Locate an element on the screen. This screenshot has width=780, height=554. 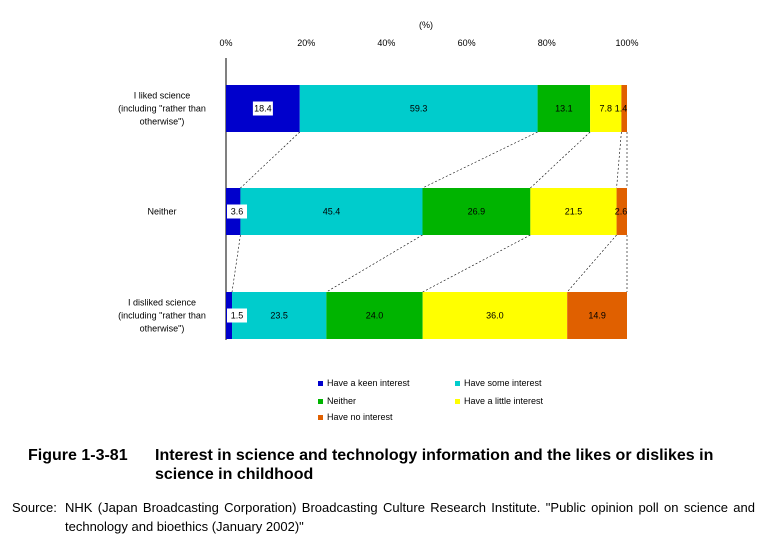
category-label: I disliked science is located at coordinates (162, 303).